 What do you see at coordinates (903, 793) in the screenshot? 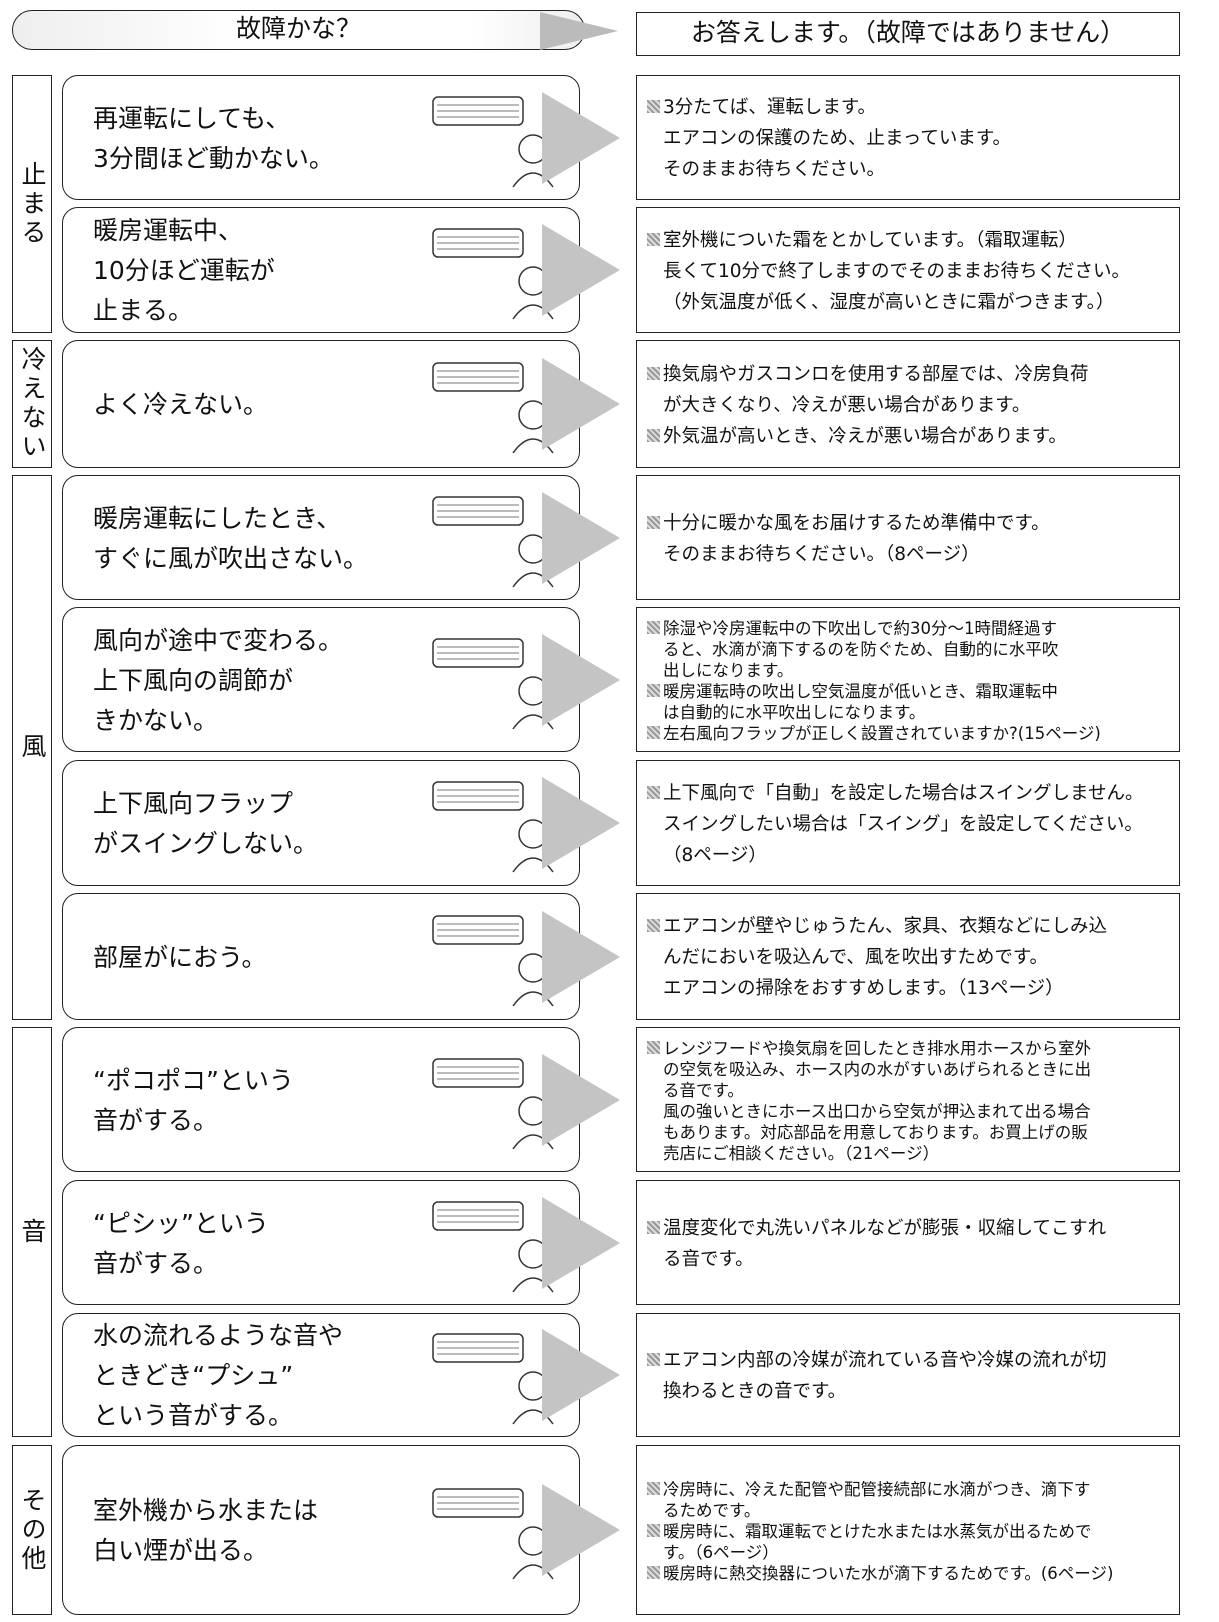
I see `answer-line-text: 上下風向で「自動」を設定した場合はスイングしません。` at bounding box center [903, 793].